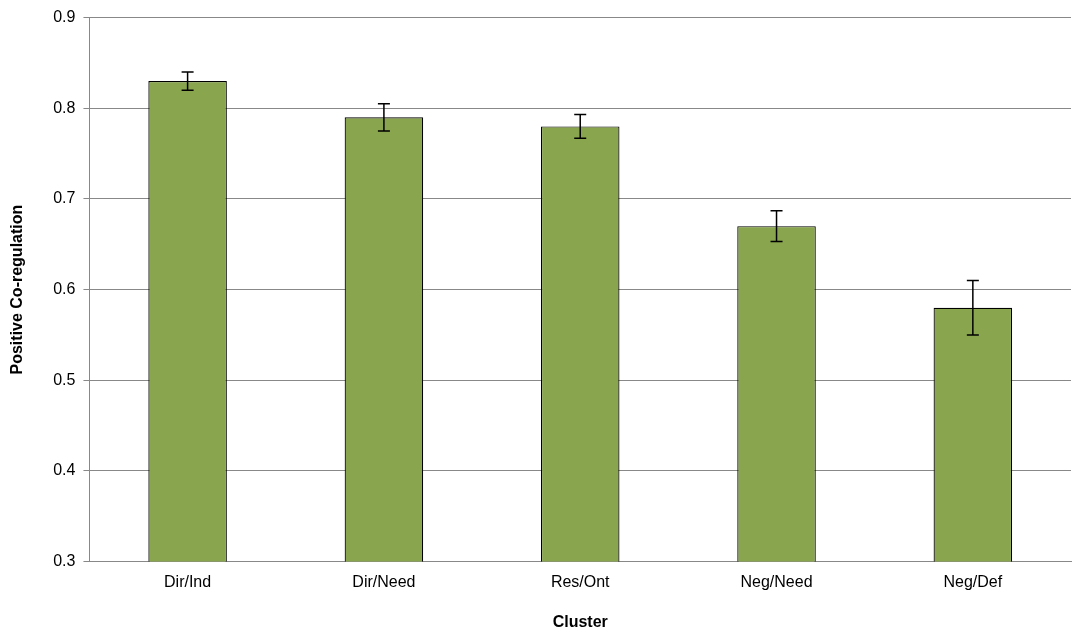 Image resolution: width=1081 pixels, height=642 pixels. I want to click on y-tick-label: 0.6, so click(64, 289).